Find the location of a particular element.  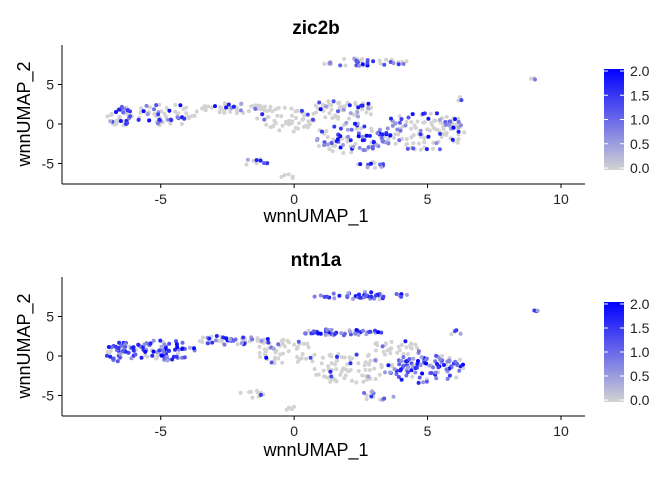

color-legend: 2.0 1.5 1.0 0.5 0.0 is located at coordinates (627, 352).